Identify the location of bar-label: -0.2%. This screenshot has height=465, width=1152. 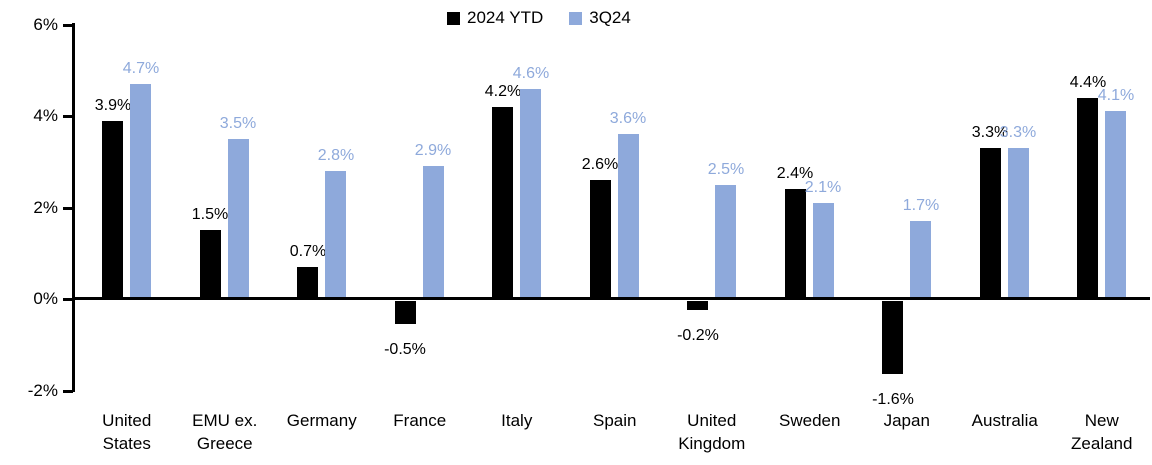
(698, 335).